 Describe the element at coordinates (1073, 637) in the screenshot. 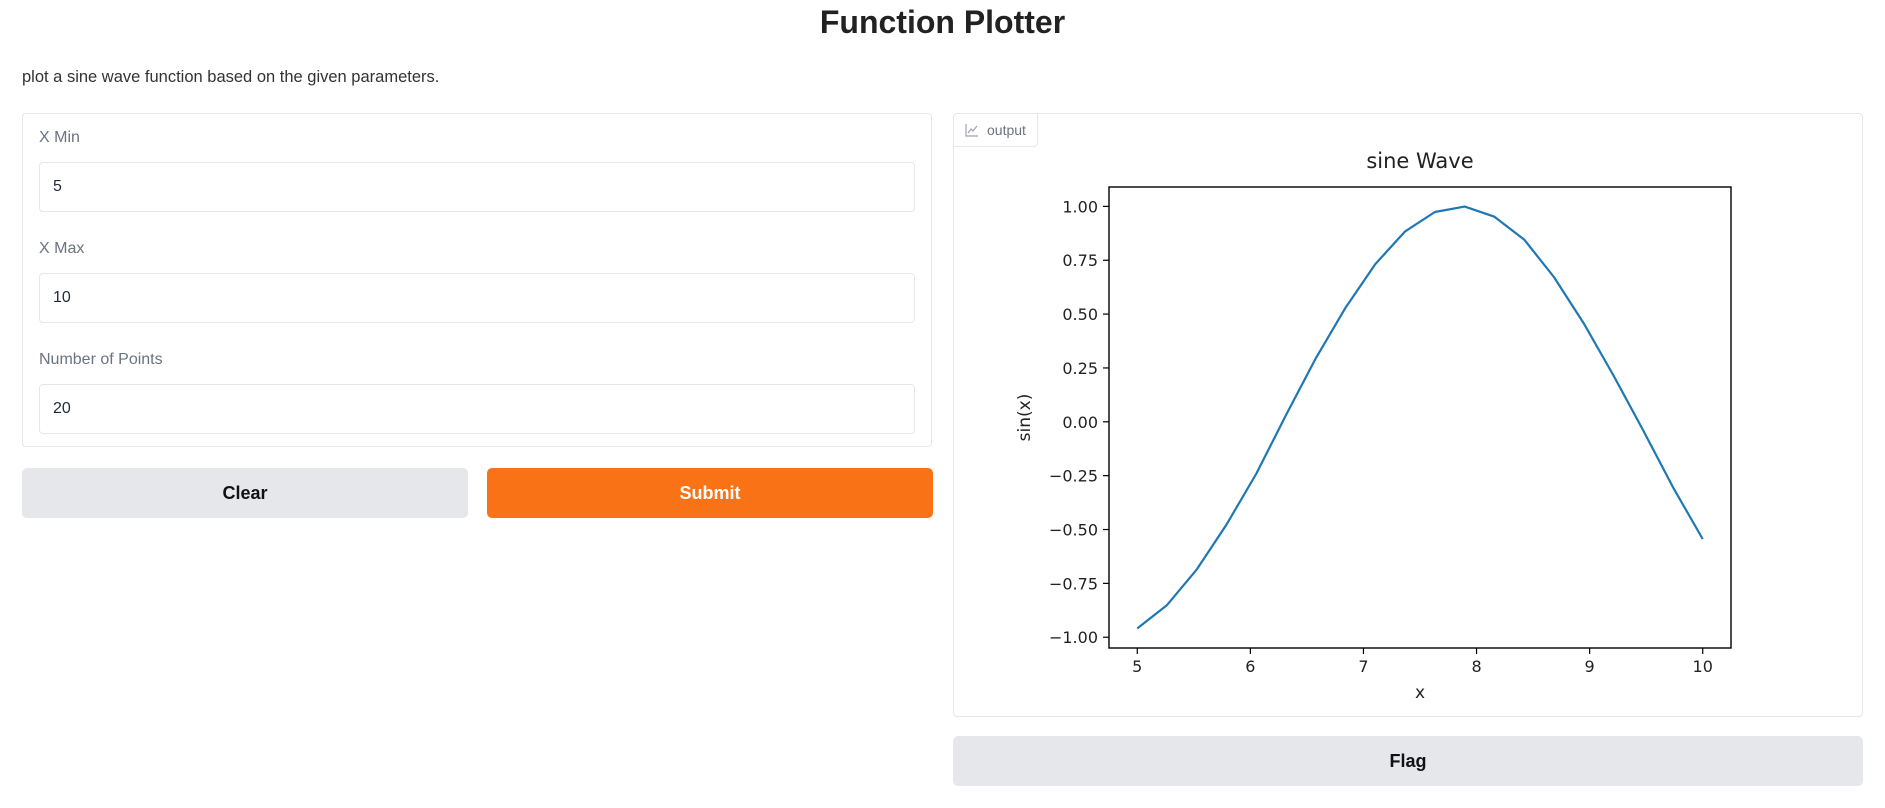

I see `y-tick-label: −1.00` at that location.